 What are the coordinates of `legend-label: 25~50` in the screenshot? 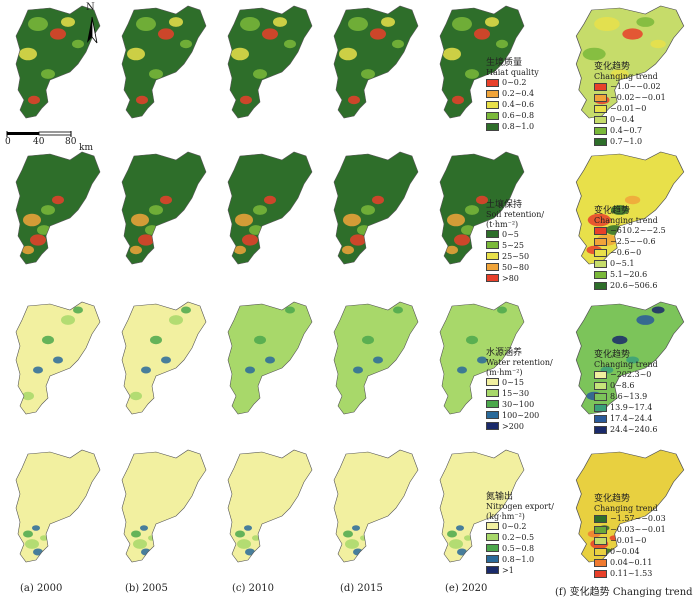 It's located at (516, 256).